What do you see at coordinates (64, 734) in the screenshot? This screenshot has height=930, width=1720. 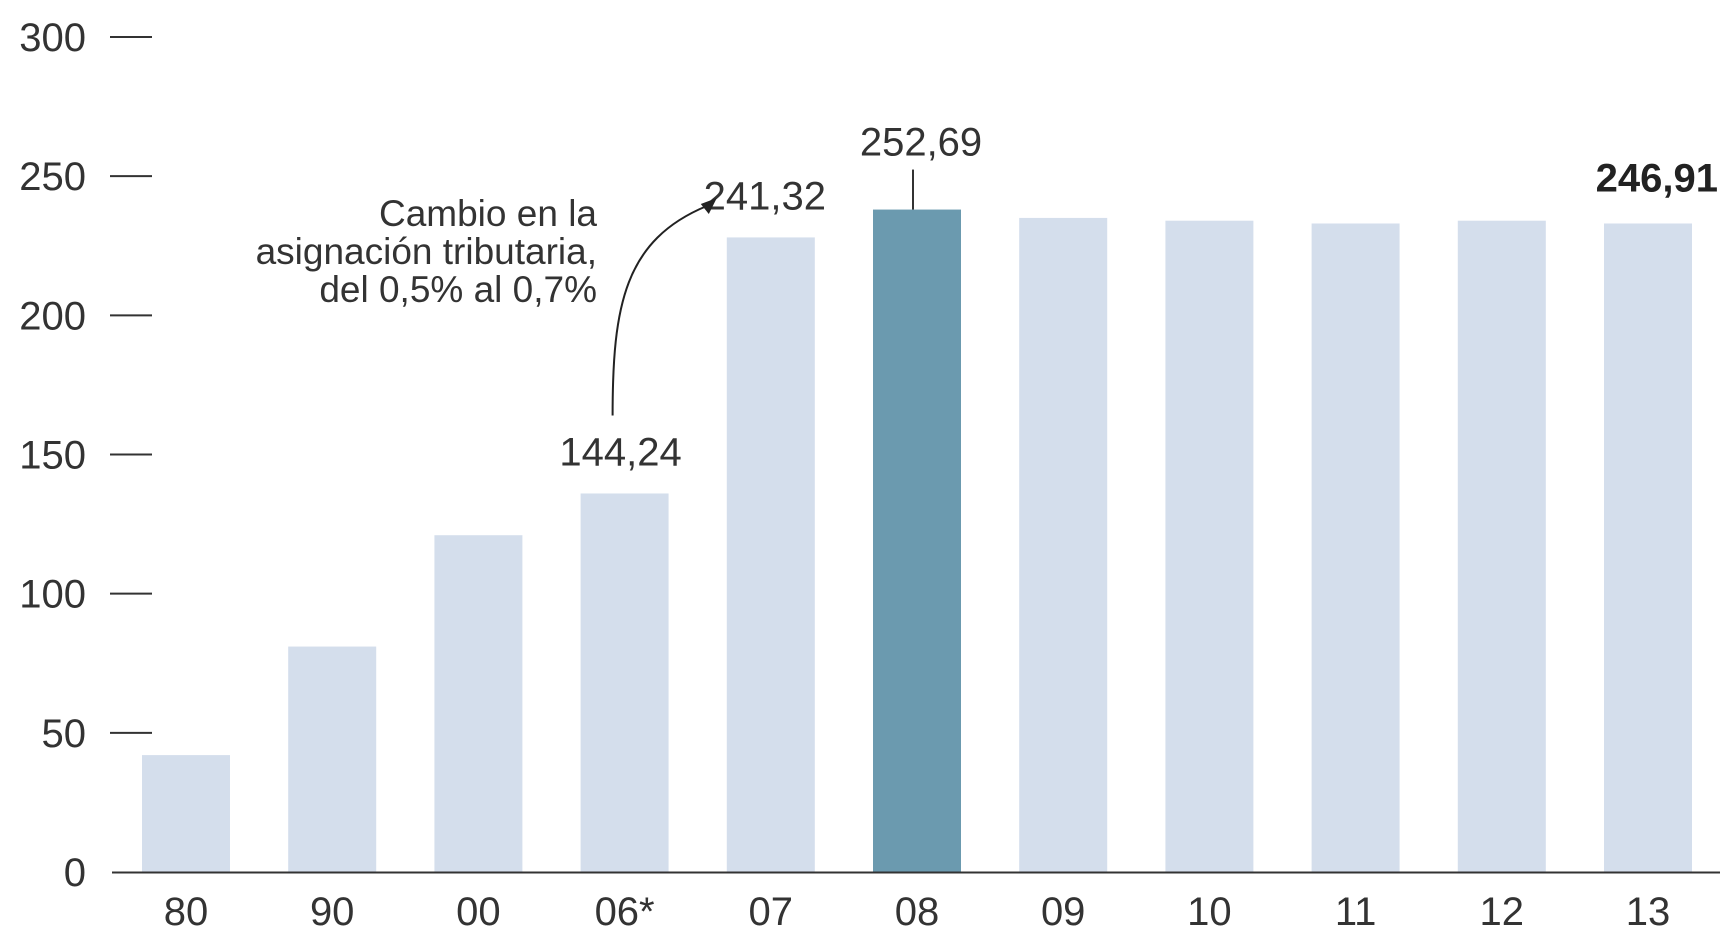 I see `y-tick-label: 50` at bounding box center [64, 734].